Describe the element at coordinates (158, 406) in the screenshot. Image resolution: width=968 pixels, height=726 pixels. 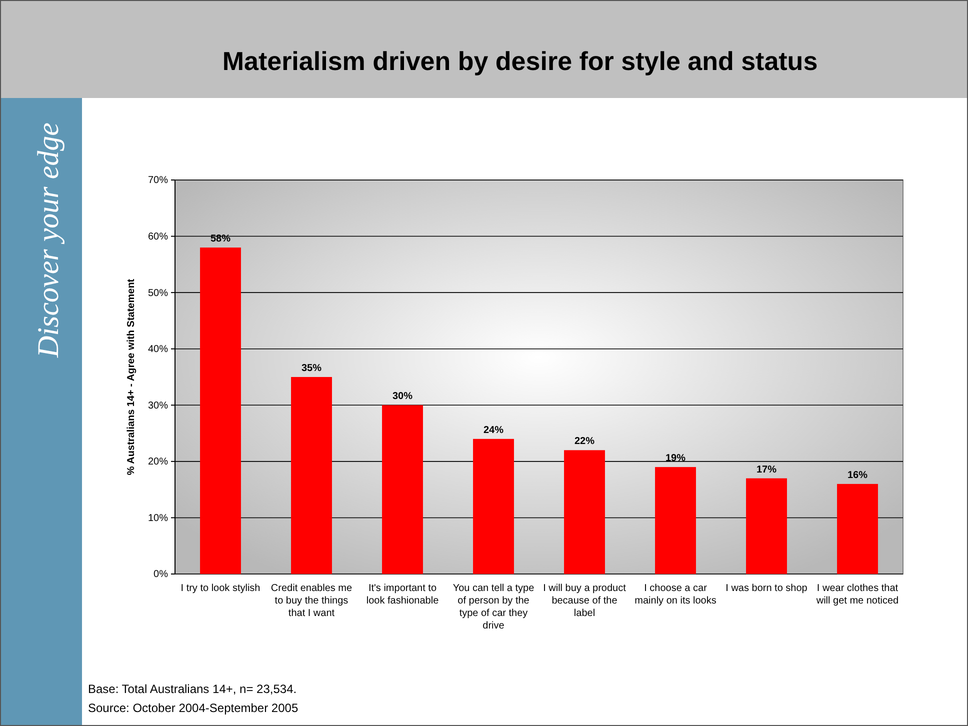
I see `y-tick-label: 30%` at that location.